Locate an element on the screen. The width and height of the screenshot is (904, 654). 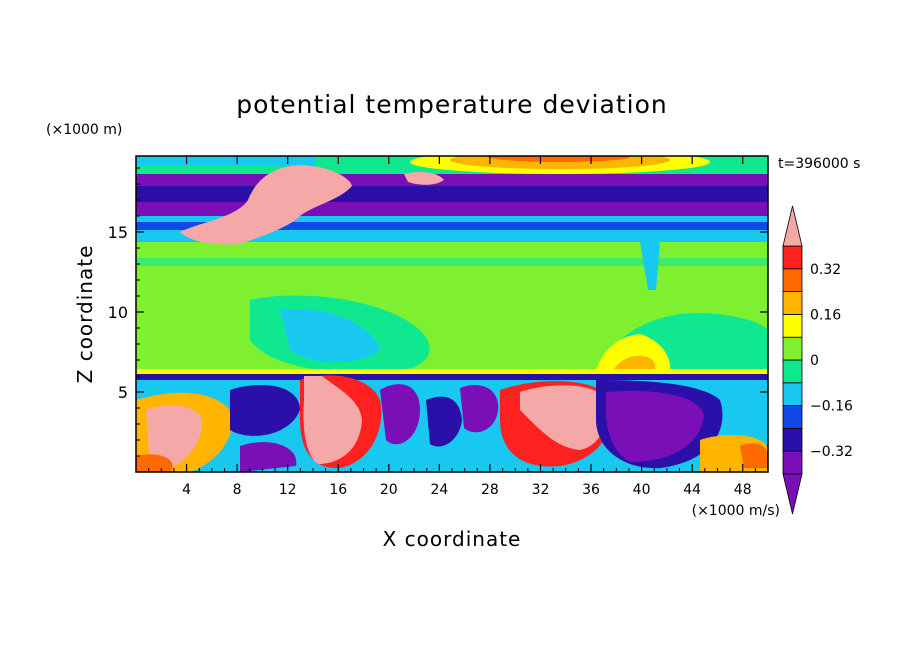
upper-warm-blob is located at coordinates (266, 205).